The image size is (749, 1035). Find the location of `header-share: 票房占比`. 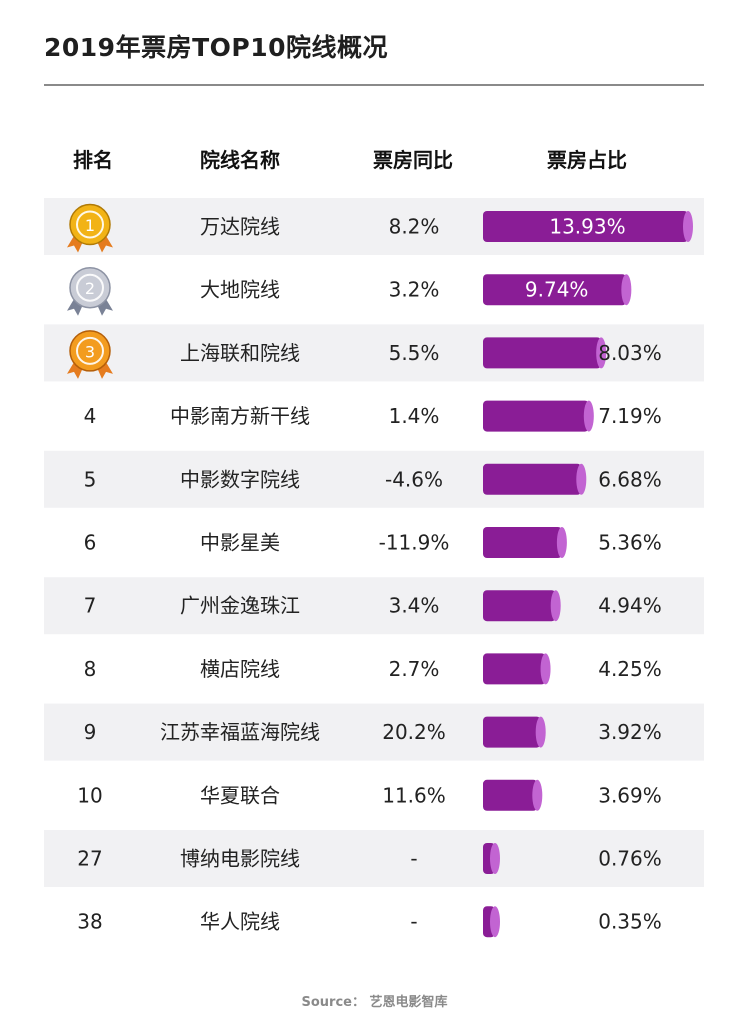

header-share: 票房占比 is located at coordinates (587, 160).